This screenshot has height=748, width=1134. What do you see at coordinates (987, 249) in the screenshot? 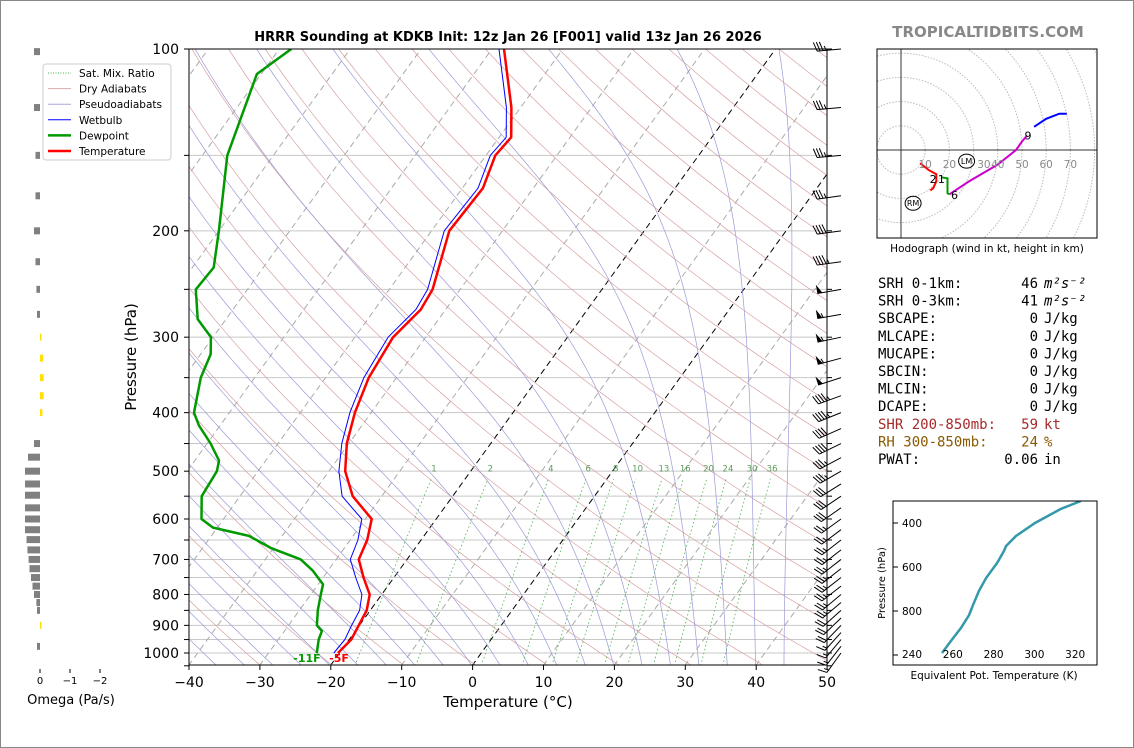
I see `hodograph-caption: Hodograph (wind in kt, height in km)` at bounding box center [987, 249].